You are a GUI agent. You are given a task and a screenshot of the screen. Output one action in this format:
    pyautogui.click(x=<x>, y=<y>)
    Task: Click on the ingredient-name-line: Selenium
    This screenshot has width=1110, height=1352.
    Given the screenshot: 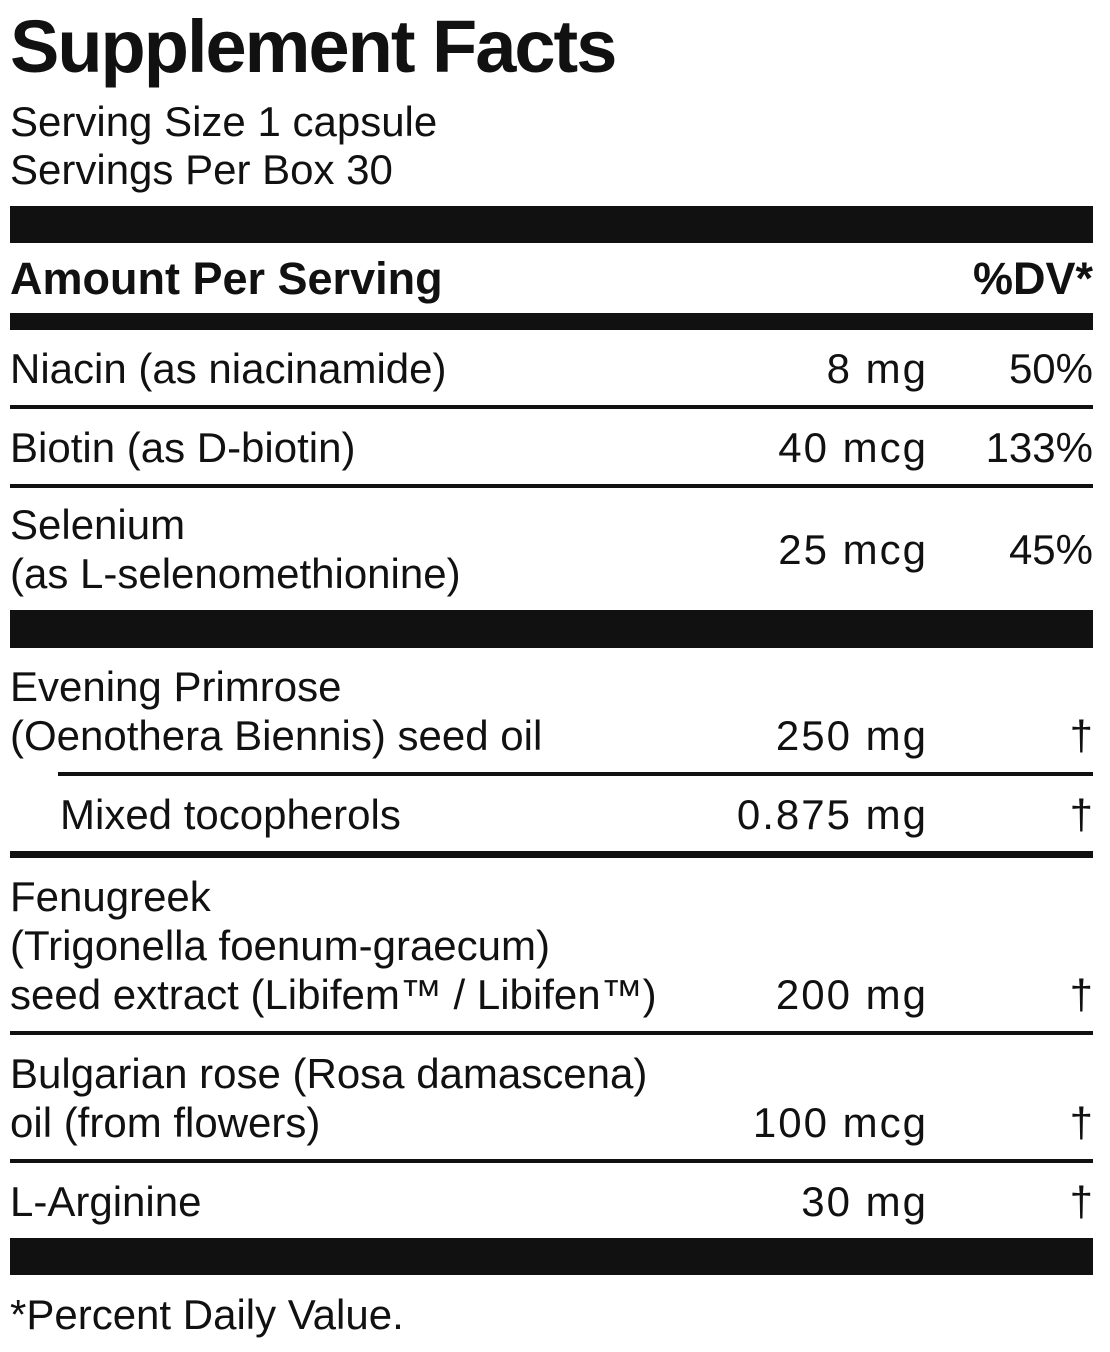 What is the action you would take?
    pyautogui.click(x=98, y=524)
    